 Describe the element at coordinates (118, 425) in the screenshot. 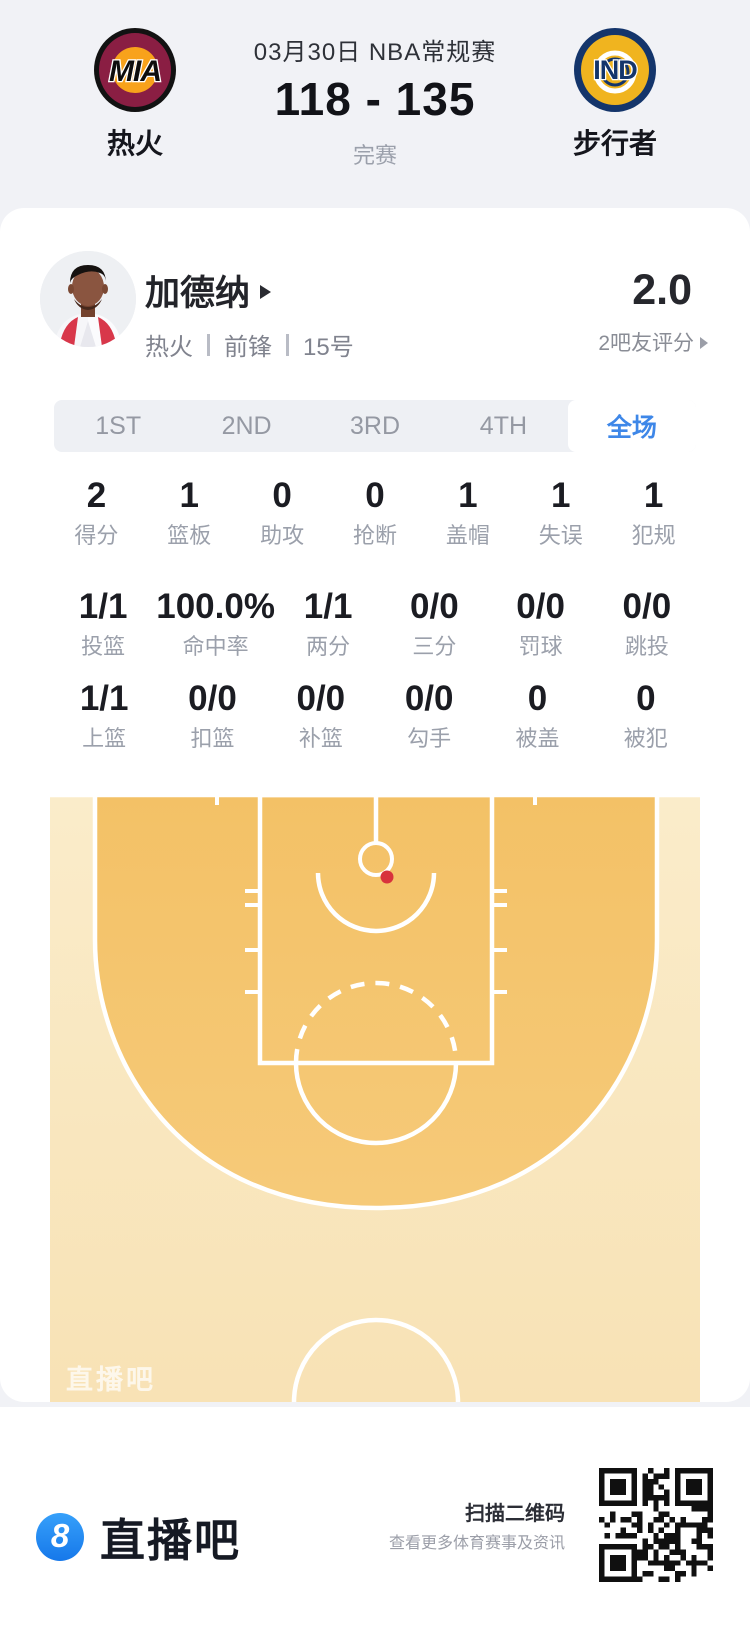

I see `tab-1st: 1ST` at that location.